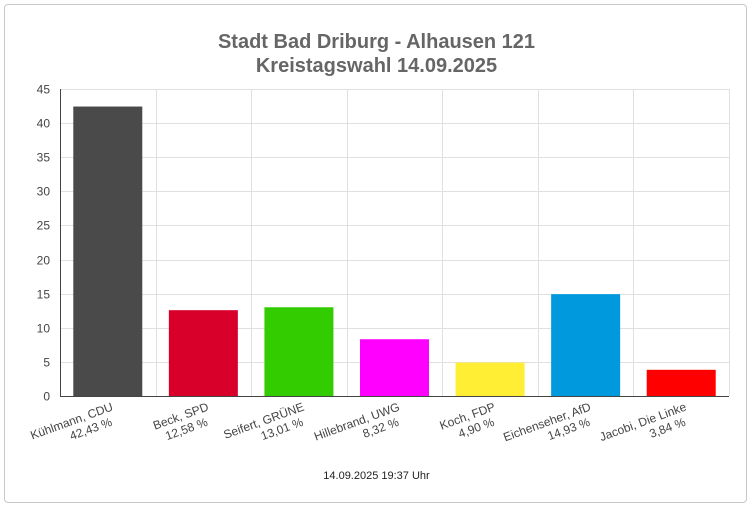  What do you see at coordinates (44, 124) in the screenshot?
I see `y-tick-label: 40` at bounding box center [44, 124].